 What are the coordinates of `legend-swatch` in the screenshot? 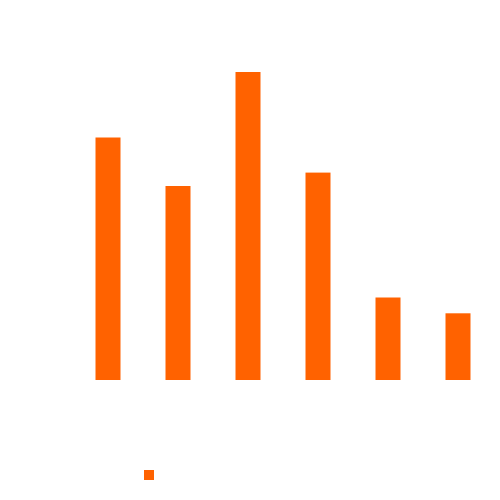 It's located at (149, 475).